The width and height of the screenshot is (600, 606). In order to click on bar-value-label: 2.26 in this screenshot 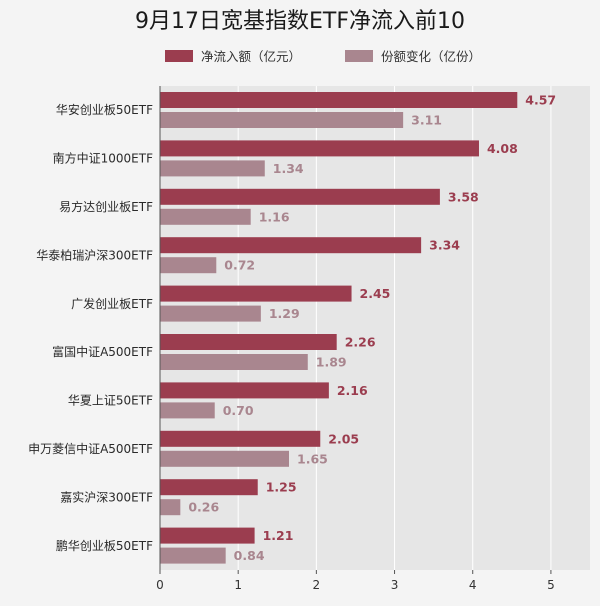, I will do `click(360, 342)`.